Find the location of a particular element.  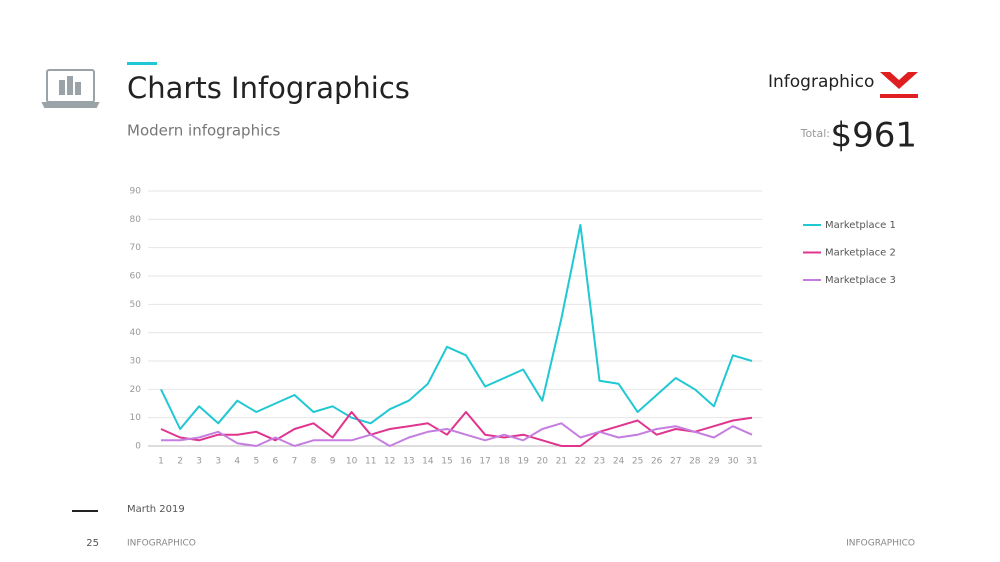

x-tick-label: 1 is located at coordinates (161, 462).